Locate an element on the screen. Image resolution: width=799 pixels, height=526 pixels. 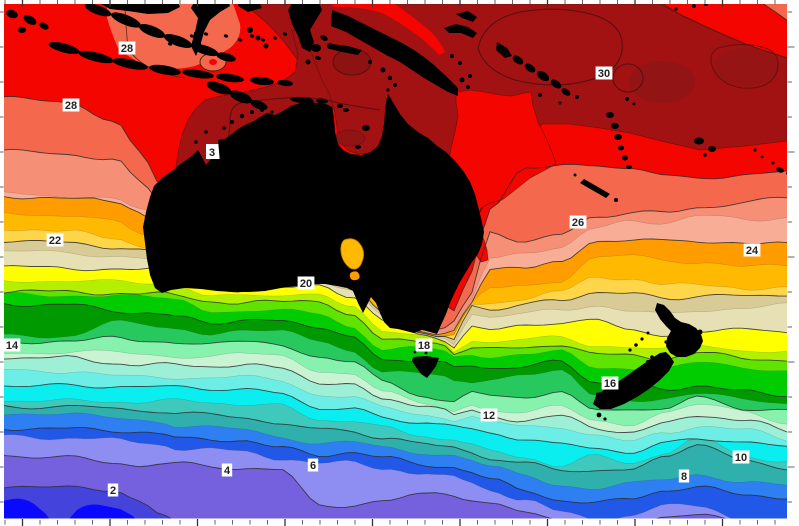
svg-text: 20 is located at coordinates (306, 284).